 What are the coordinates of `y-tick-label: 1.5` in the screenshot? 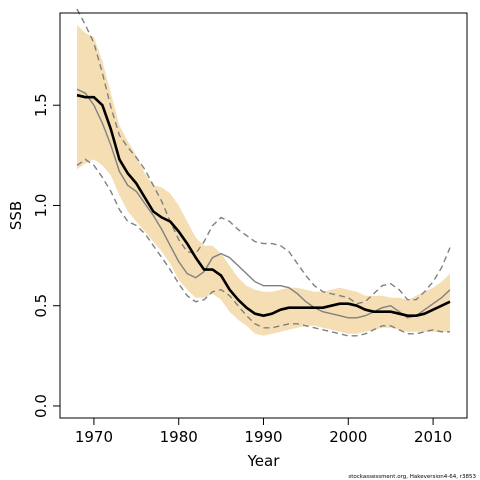 It's located at (41, 105).